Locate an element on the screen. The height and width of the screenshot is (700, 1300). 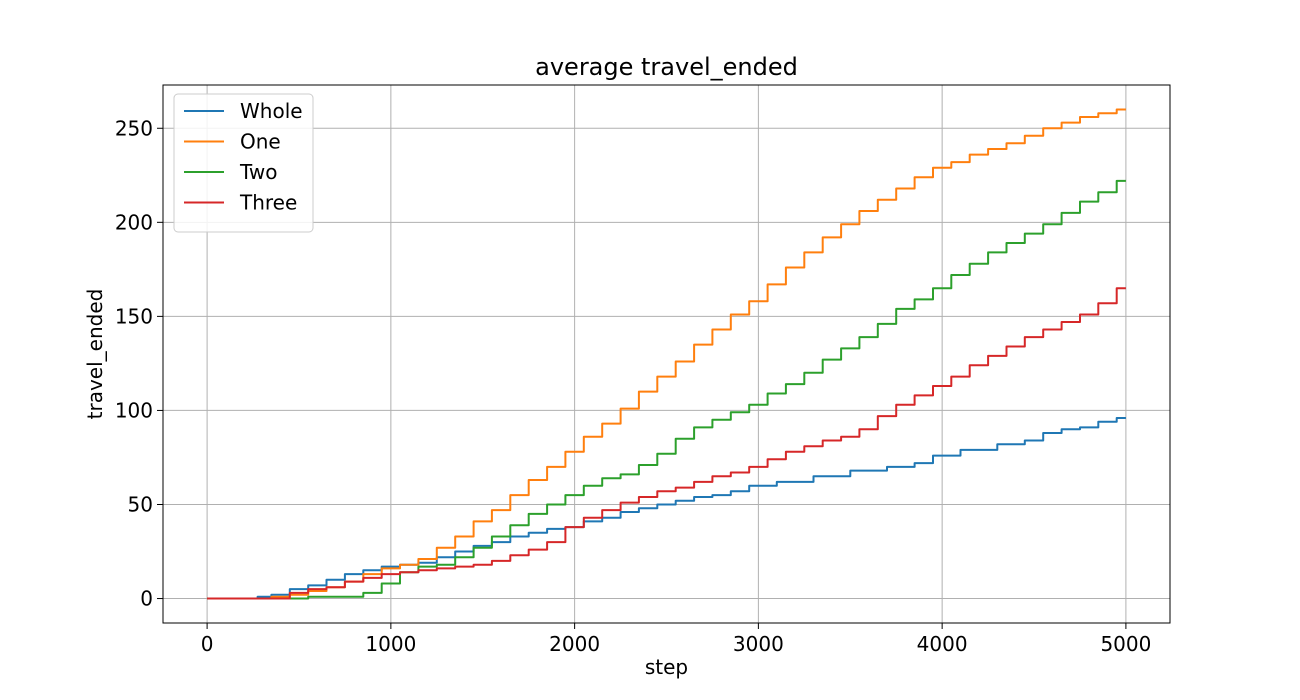
x-tick-label: 1000 is located at coordinates (390, 644).